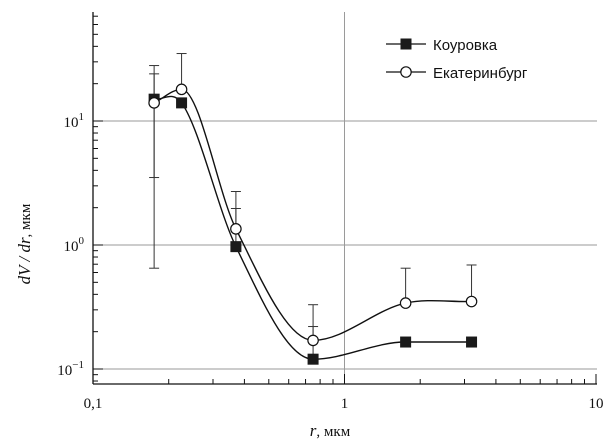  I want to click on y-axis-var: dV / dr, so click(24, 260).